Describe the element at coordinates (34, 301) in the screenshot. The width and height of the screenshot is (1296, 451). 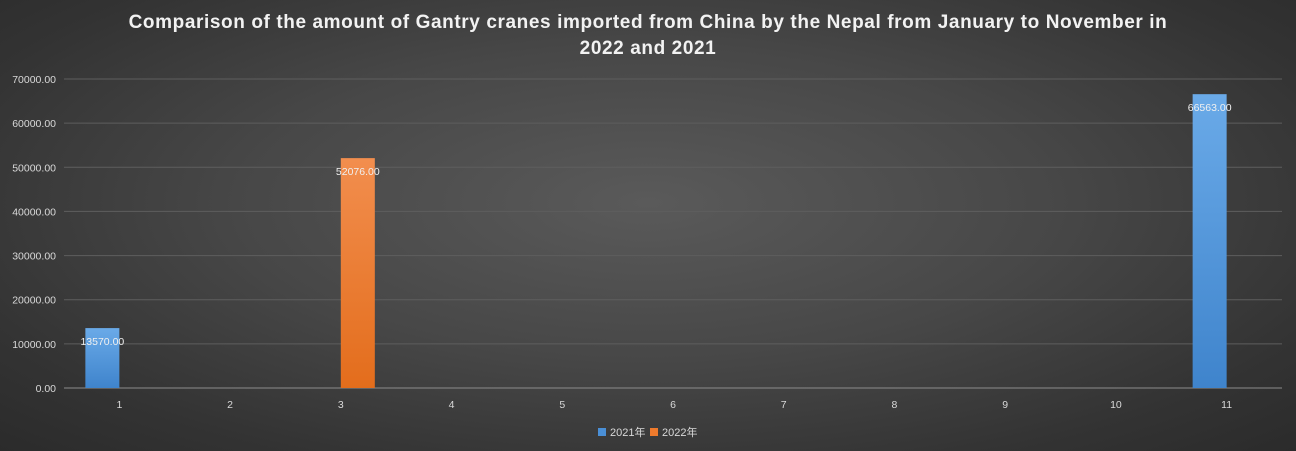
I see `y-tick-label: 20000.00` at that location.